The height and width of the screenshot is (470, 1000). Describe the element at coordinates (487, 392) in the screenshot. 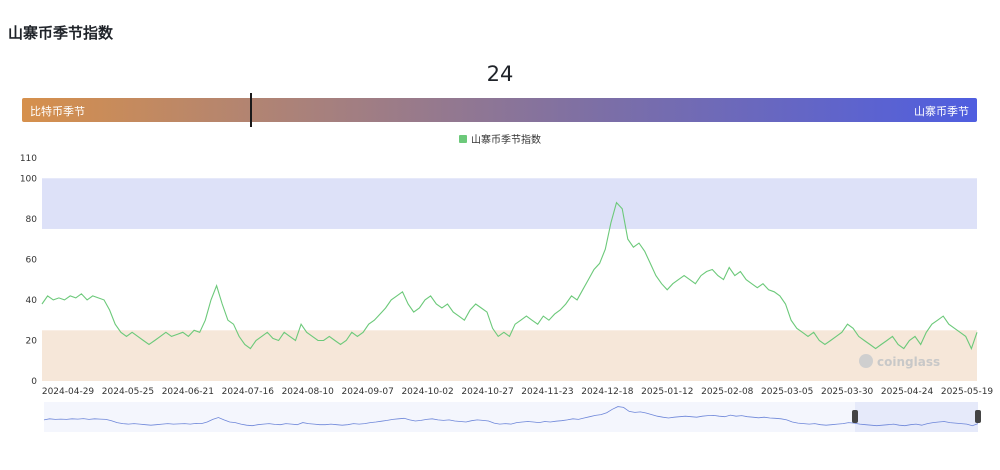

I see `x-tick-label: 2024-10-27` at that location.